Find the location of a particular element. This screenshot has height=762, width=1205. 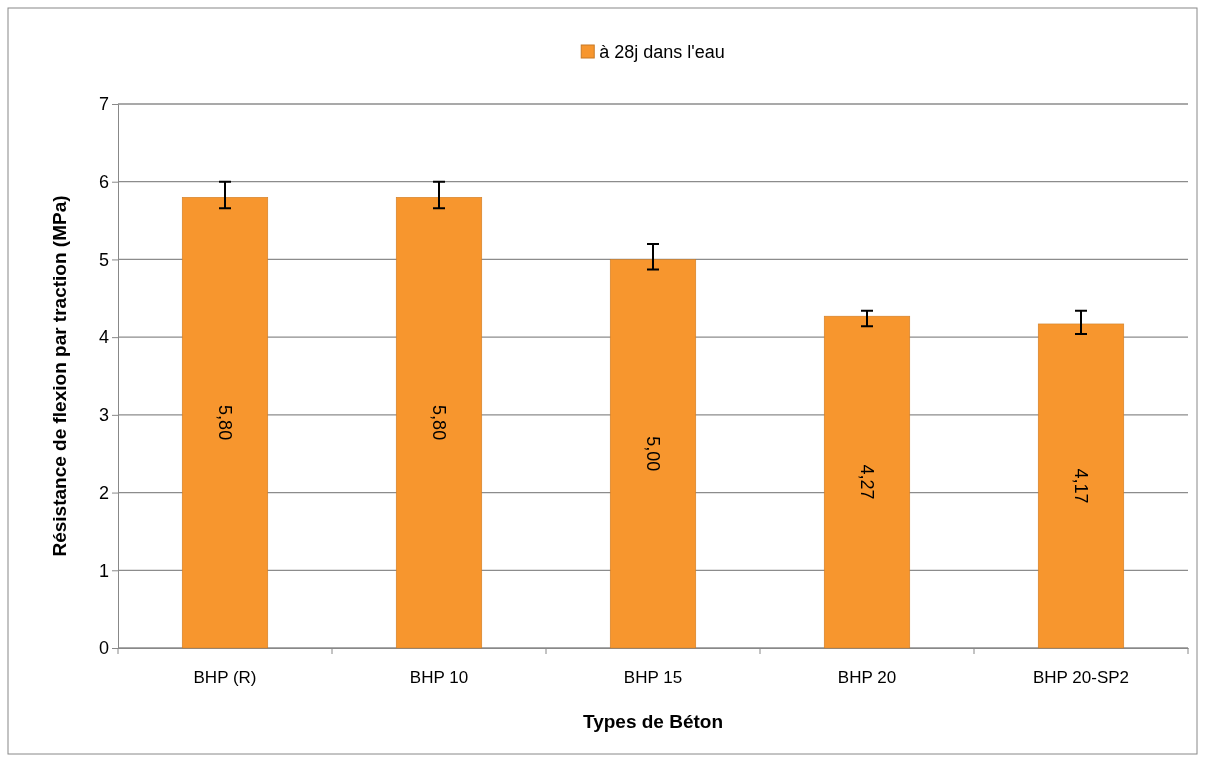

x-tick-label: BHP 20-SP2 is located at coordinates (1081, 678).